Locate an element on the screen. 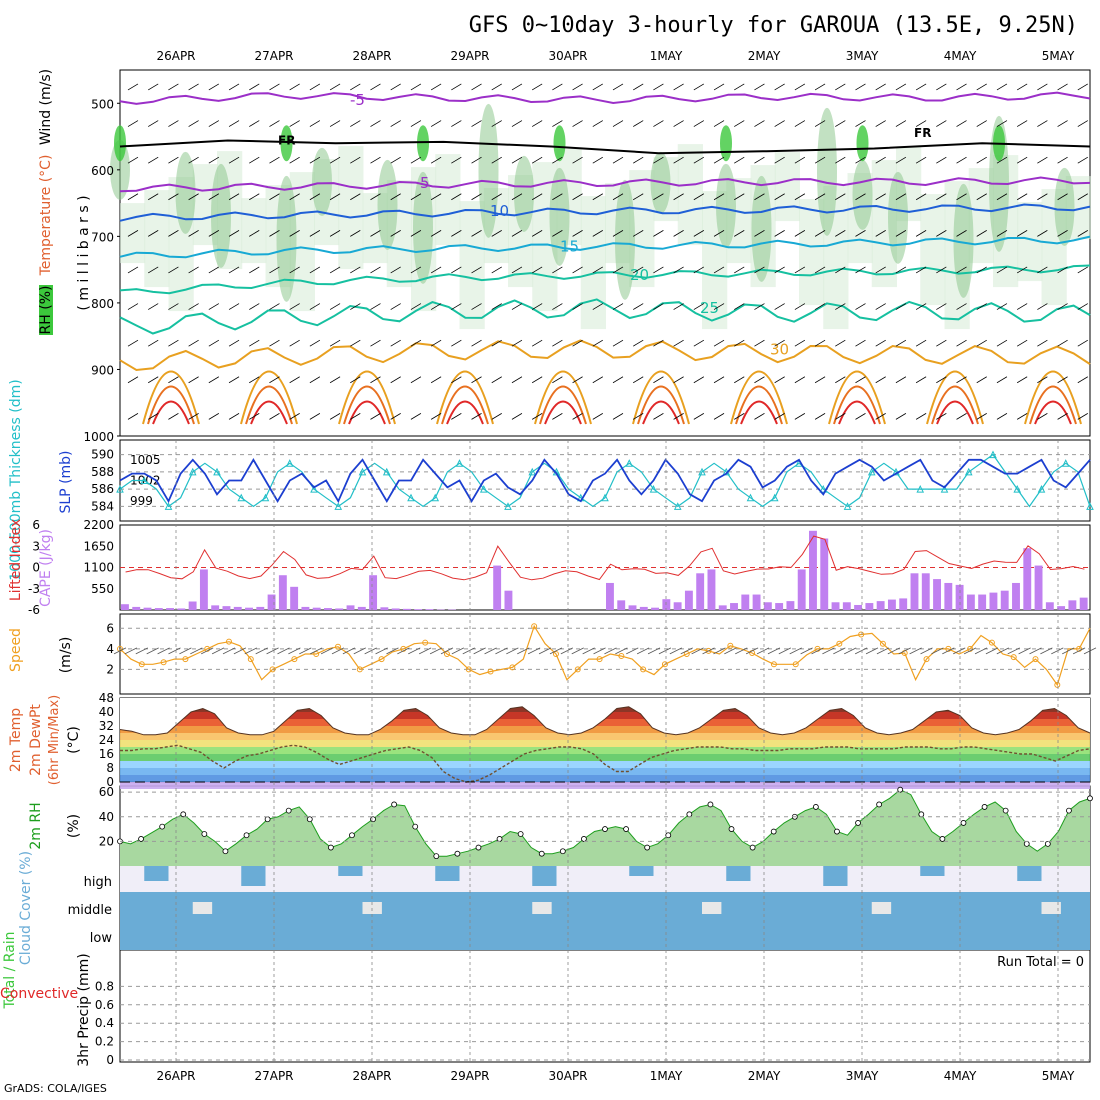 The height and width of the screenshot is (1100, 1100). precip-total-legend-label: Total / Rain is located at coordinates (10, 970).